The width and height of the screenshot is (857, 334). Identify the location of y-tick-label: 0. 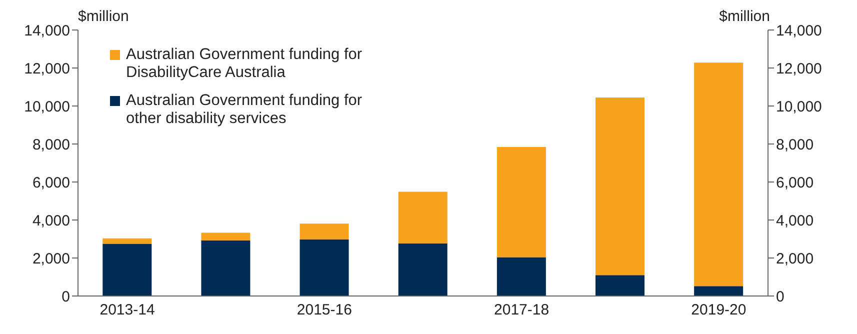
(66, 297).